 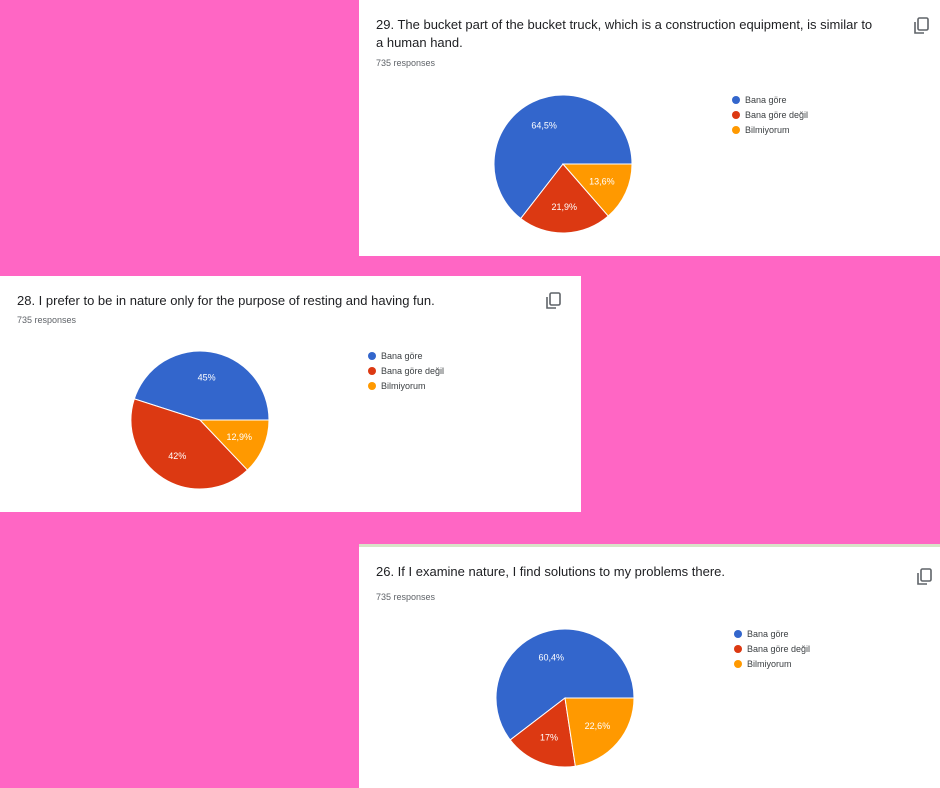 What do you see at coordinates (207, 378) in the screenshot?
I see `slice-label: 45%` at bounding box center [207, 378].